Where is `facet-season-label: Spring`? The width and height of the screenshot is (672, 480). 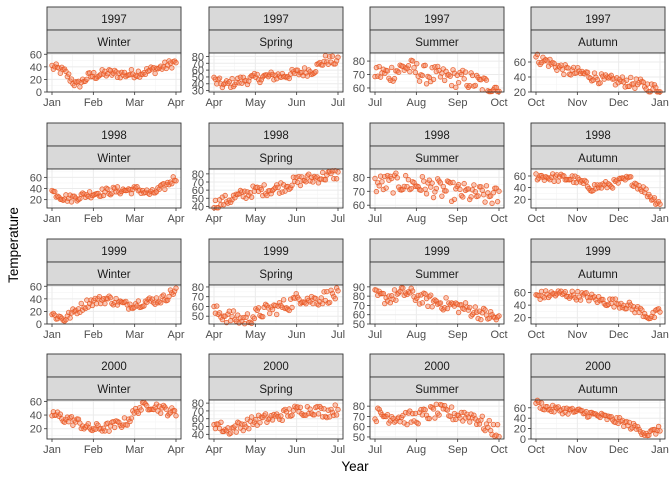 facet-season-label: Spring is located at coordinates (275, 390).